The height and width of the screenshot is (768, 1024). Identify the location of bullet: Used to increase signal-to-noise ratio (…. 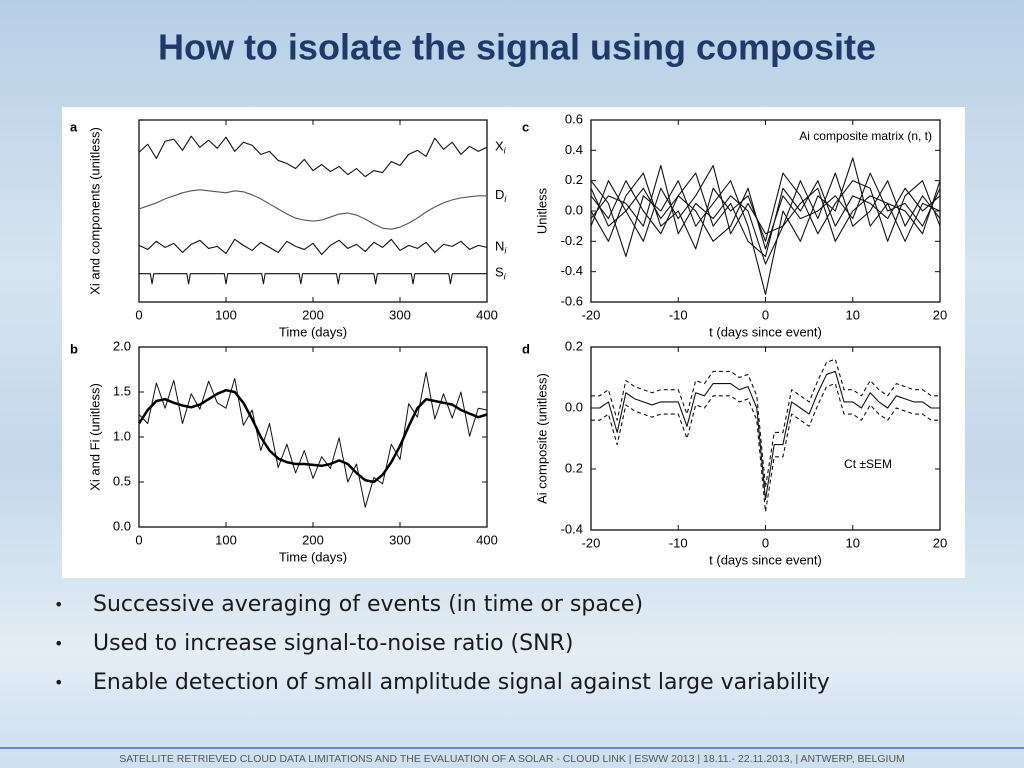
(452, 644).